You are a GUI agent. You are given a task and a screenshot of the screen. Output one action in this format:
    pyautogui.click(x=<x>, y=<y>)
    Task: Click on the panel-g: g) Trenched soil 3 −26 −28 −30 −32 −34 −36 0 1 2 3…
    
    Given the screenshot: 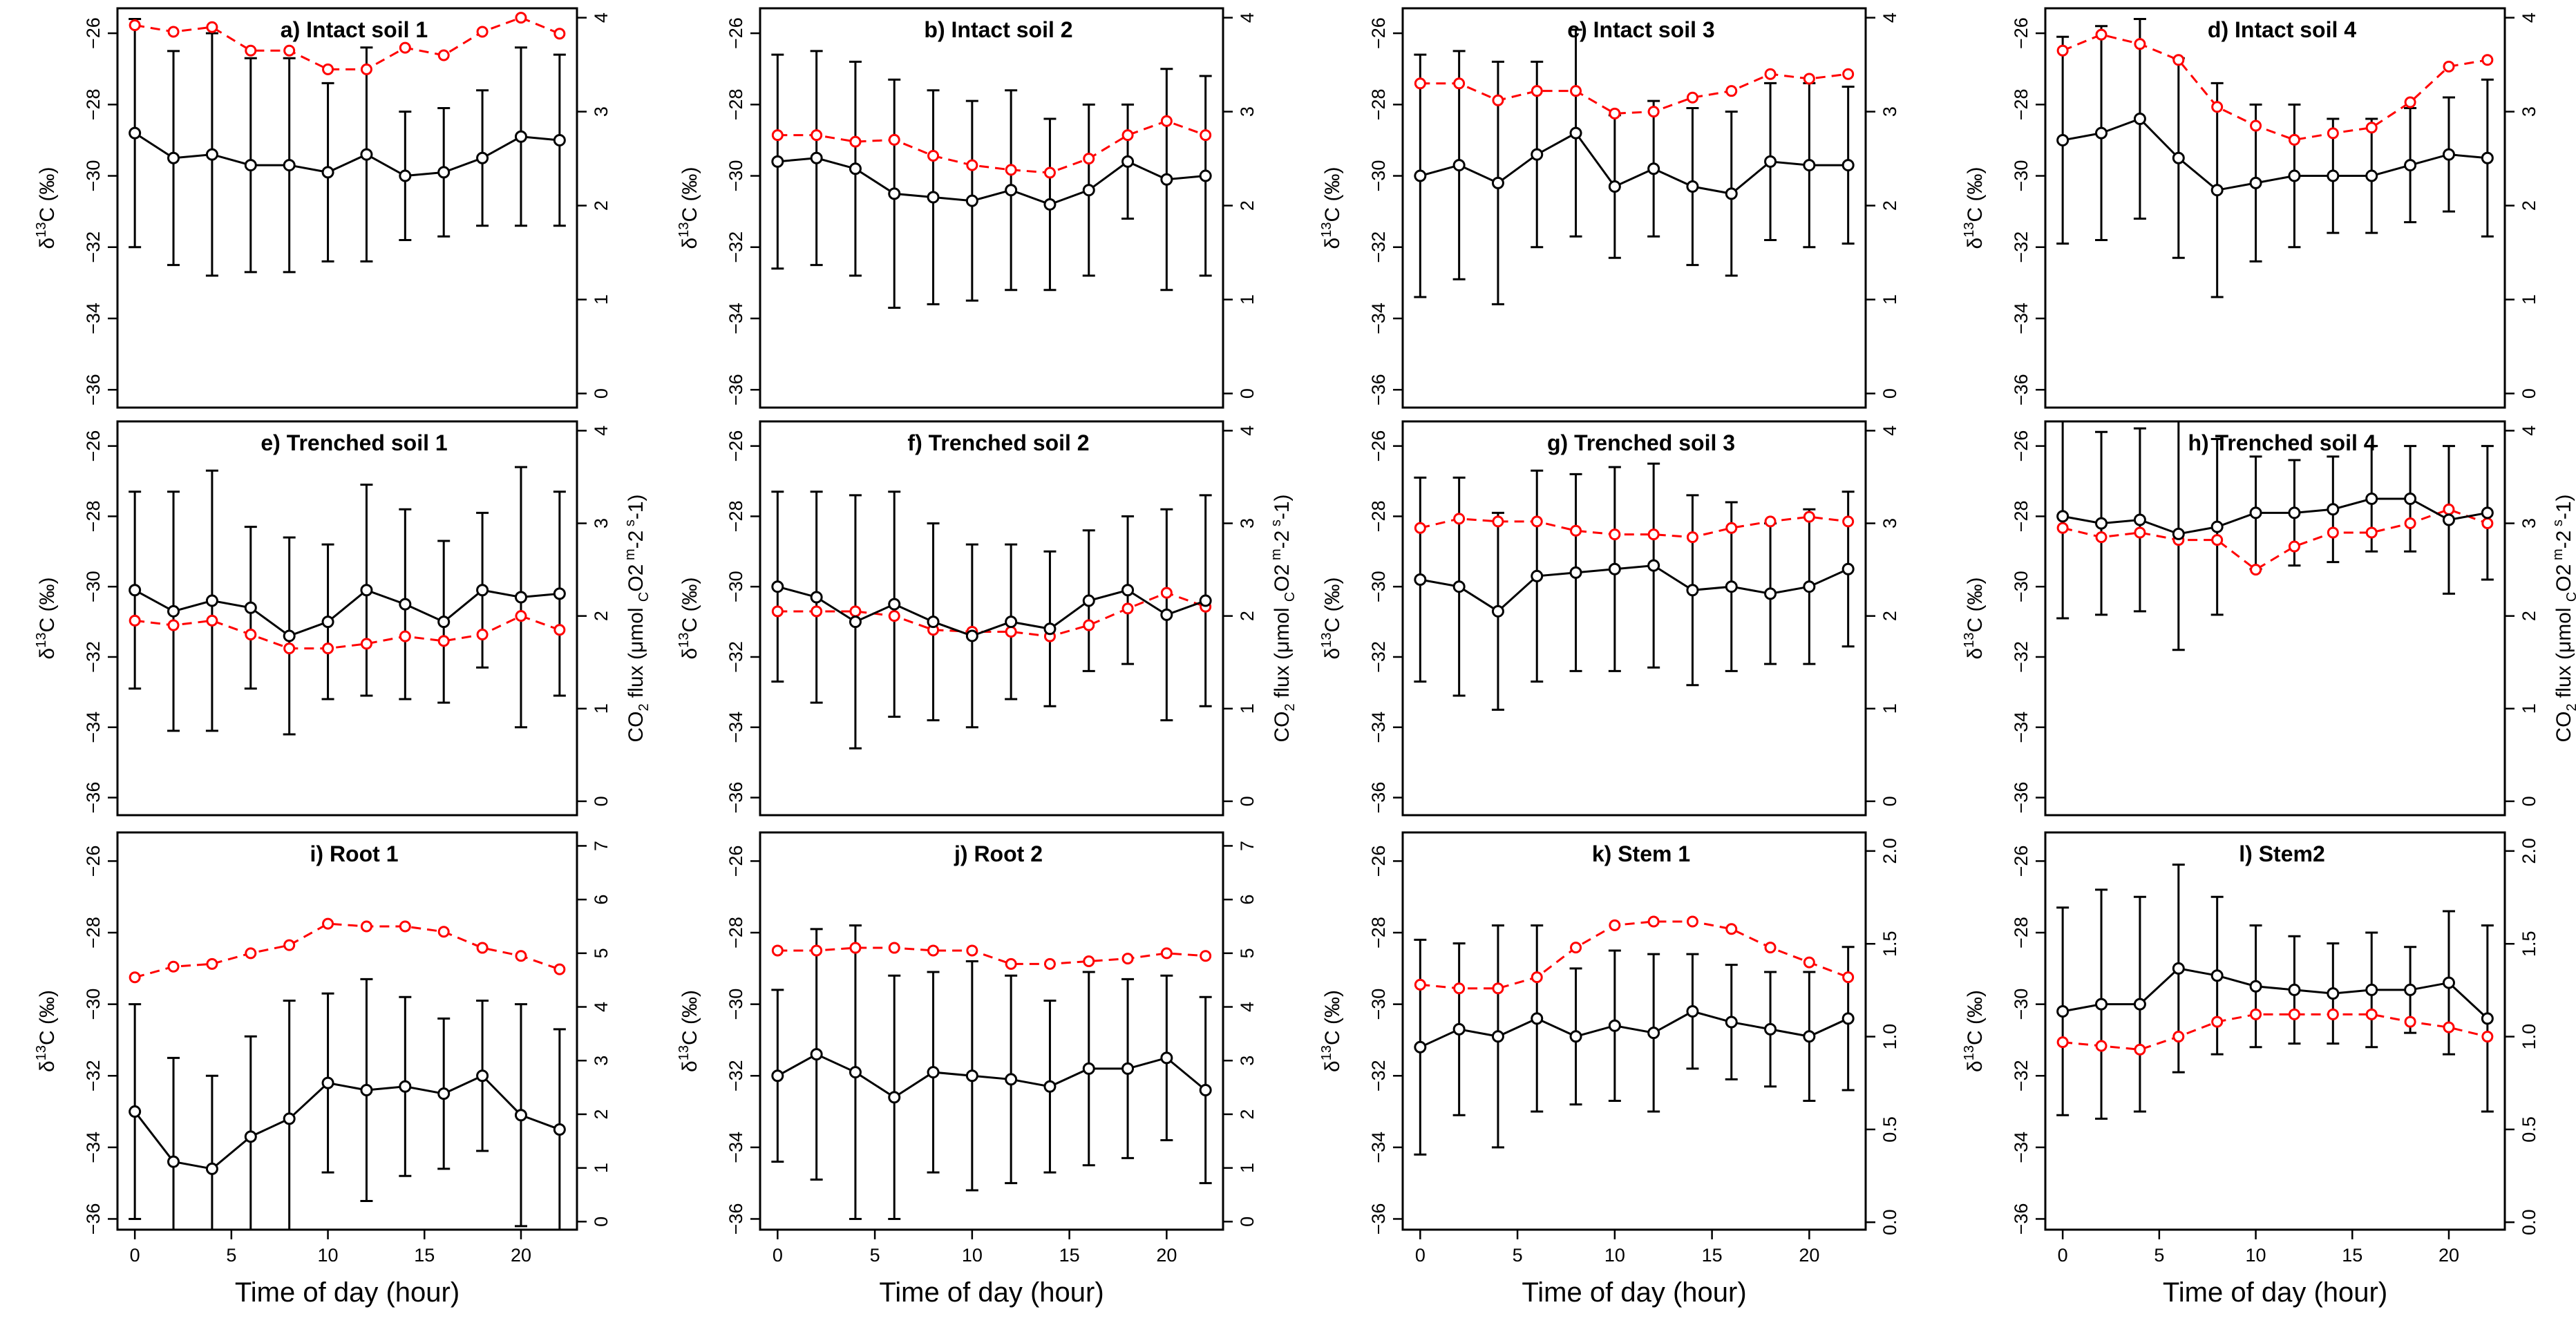 What is the action you would take?
    pyautogui.click(x=1609, y=618)
    